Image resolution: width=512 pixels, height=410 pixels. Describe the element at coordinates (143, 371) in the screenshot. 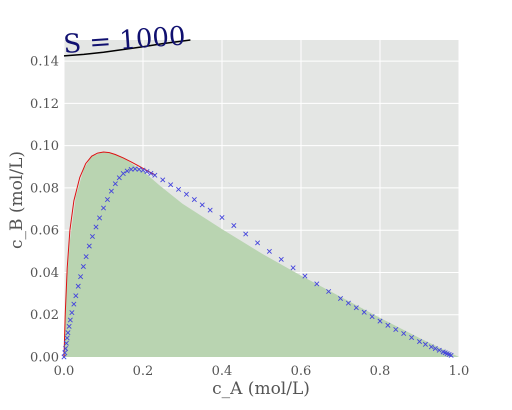

I see `x-tick-label: 0.2` at that location.